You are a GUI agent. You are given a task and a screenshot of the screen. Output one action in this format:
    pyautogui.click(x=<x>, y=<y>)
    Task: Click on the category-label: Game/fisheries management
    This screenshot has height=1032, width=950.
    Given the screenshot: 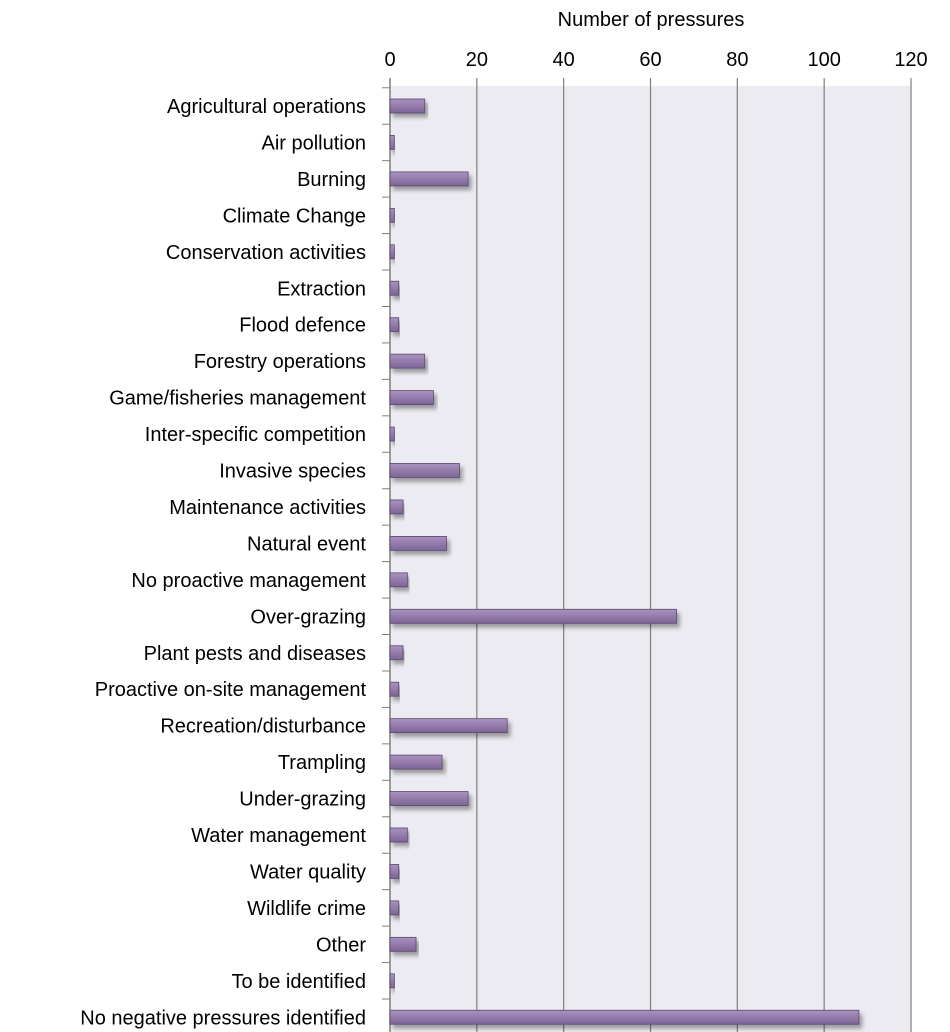 What is the action you would take?
    pyautogui.click(x=237, y=399)
    